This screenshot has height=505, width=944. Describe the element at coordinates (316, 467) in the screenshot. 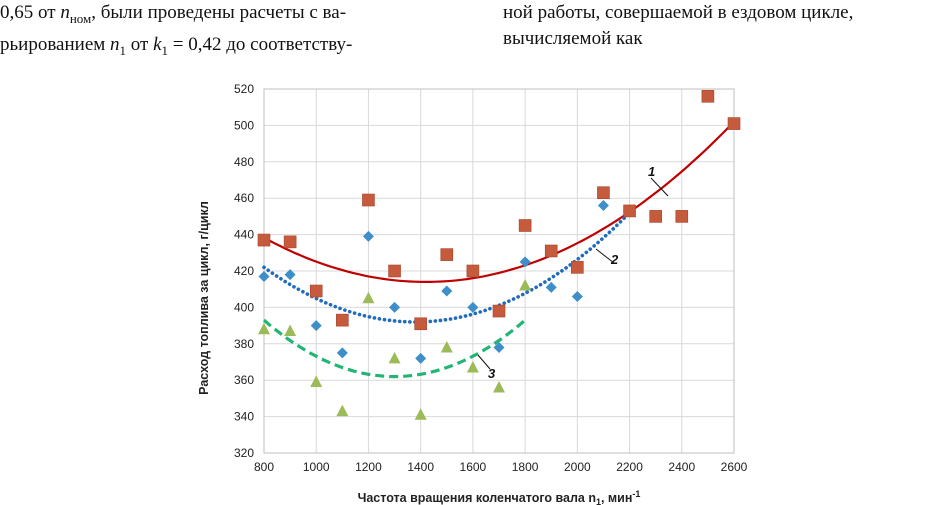

I see `x-tick-label: 1000` at that location.